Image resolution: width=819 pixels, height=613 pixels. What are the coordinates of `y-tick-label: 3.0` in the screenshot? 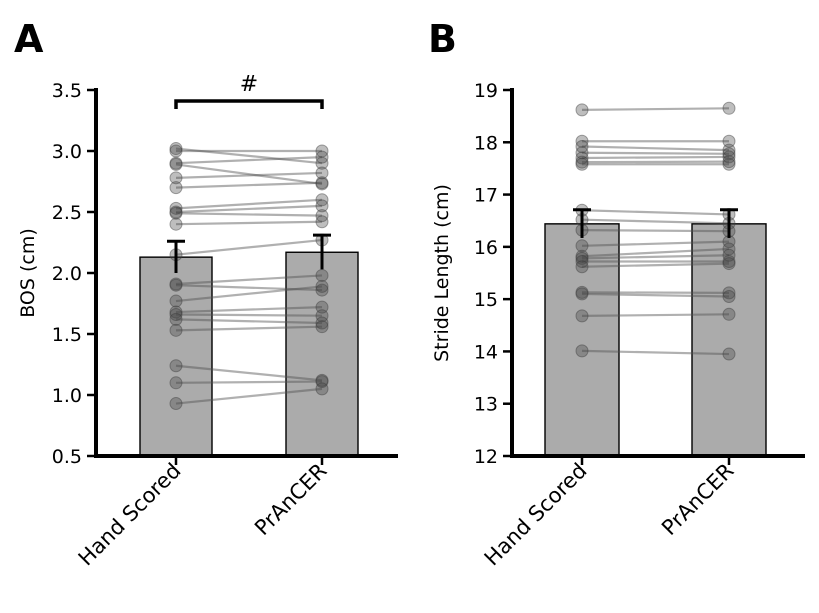 It's located at (67, 152).